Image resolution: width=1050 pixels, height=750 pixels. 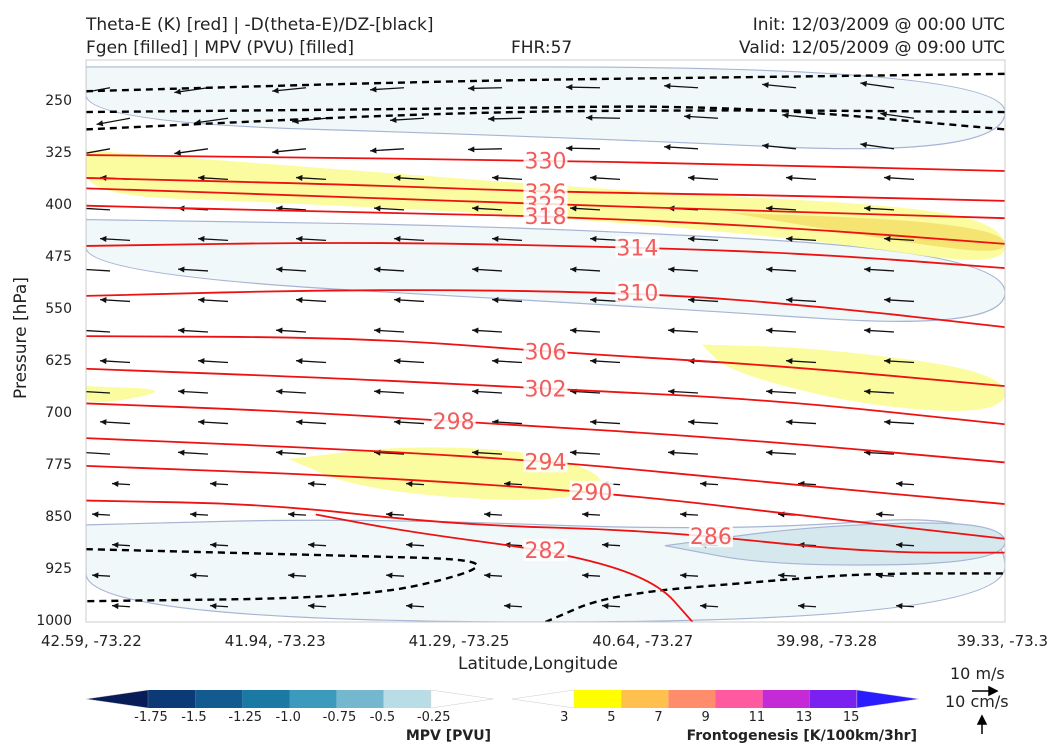 I want to click on y-tick-label: 700, so click(x=58, y=412).